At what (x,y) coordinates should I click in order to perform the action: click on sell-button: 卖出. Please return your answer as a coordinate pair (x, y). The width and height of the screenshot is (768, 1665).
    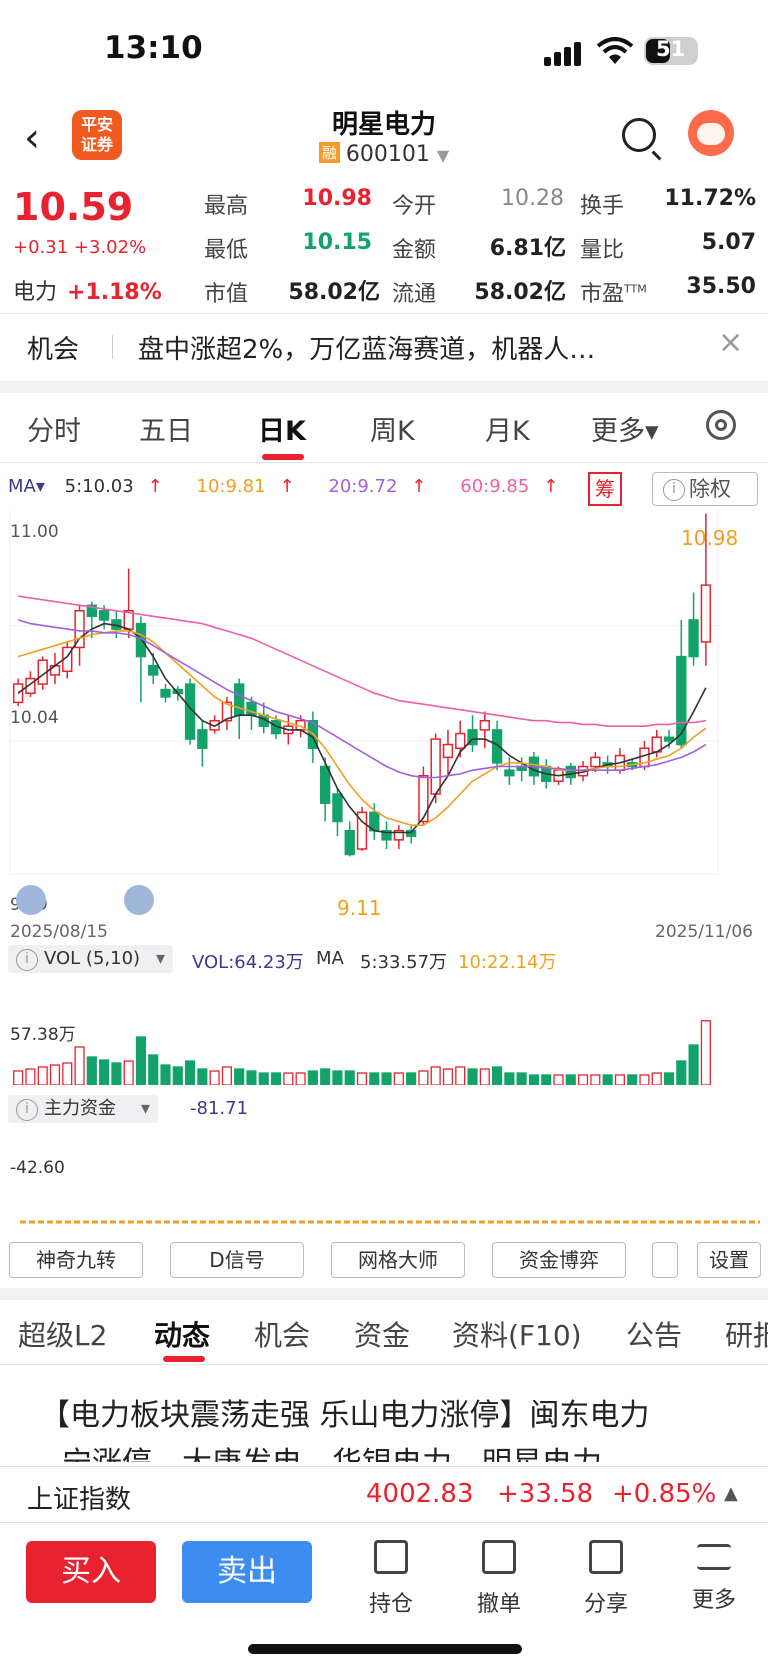
    Looking at the image, I should click on (247, 1572).